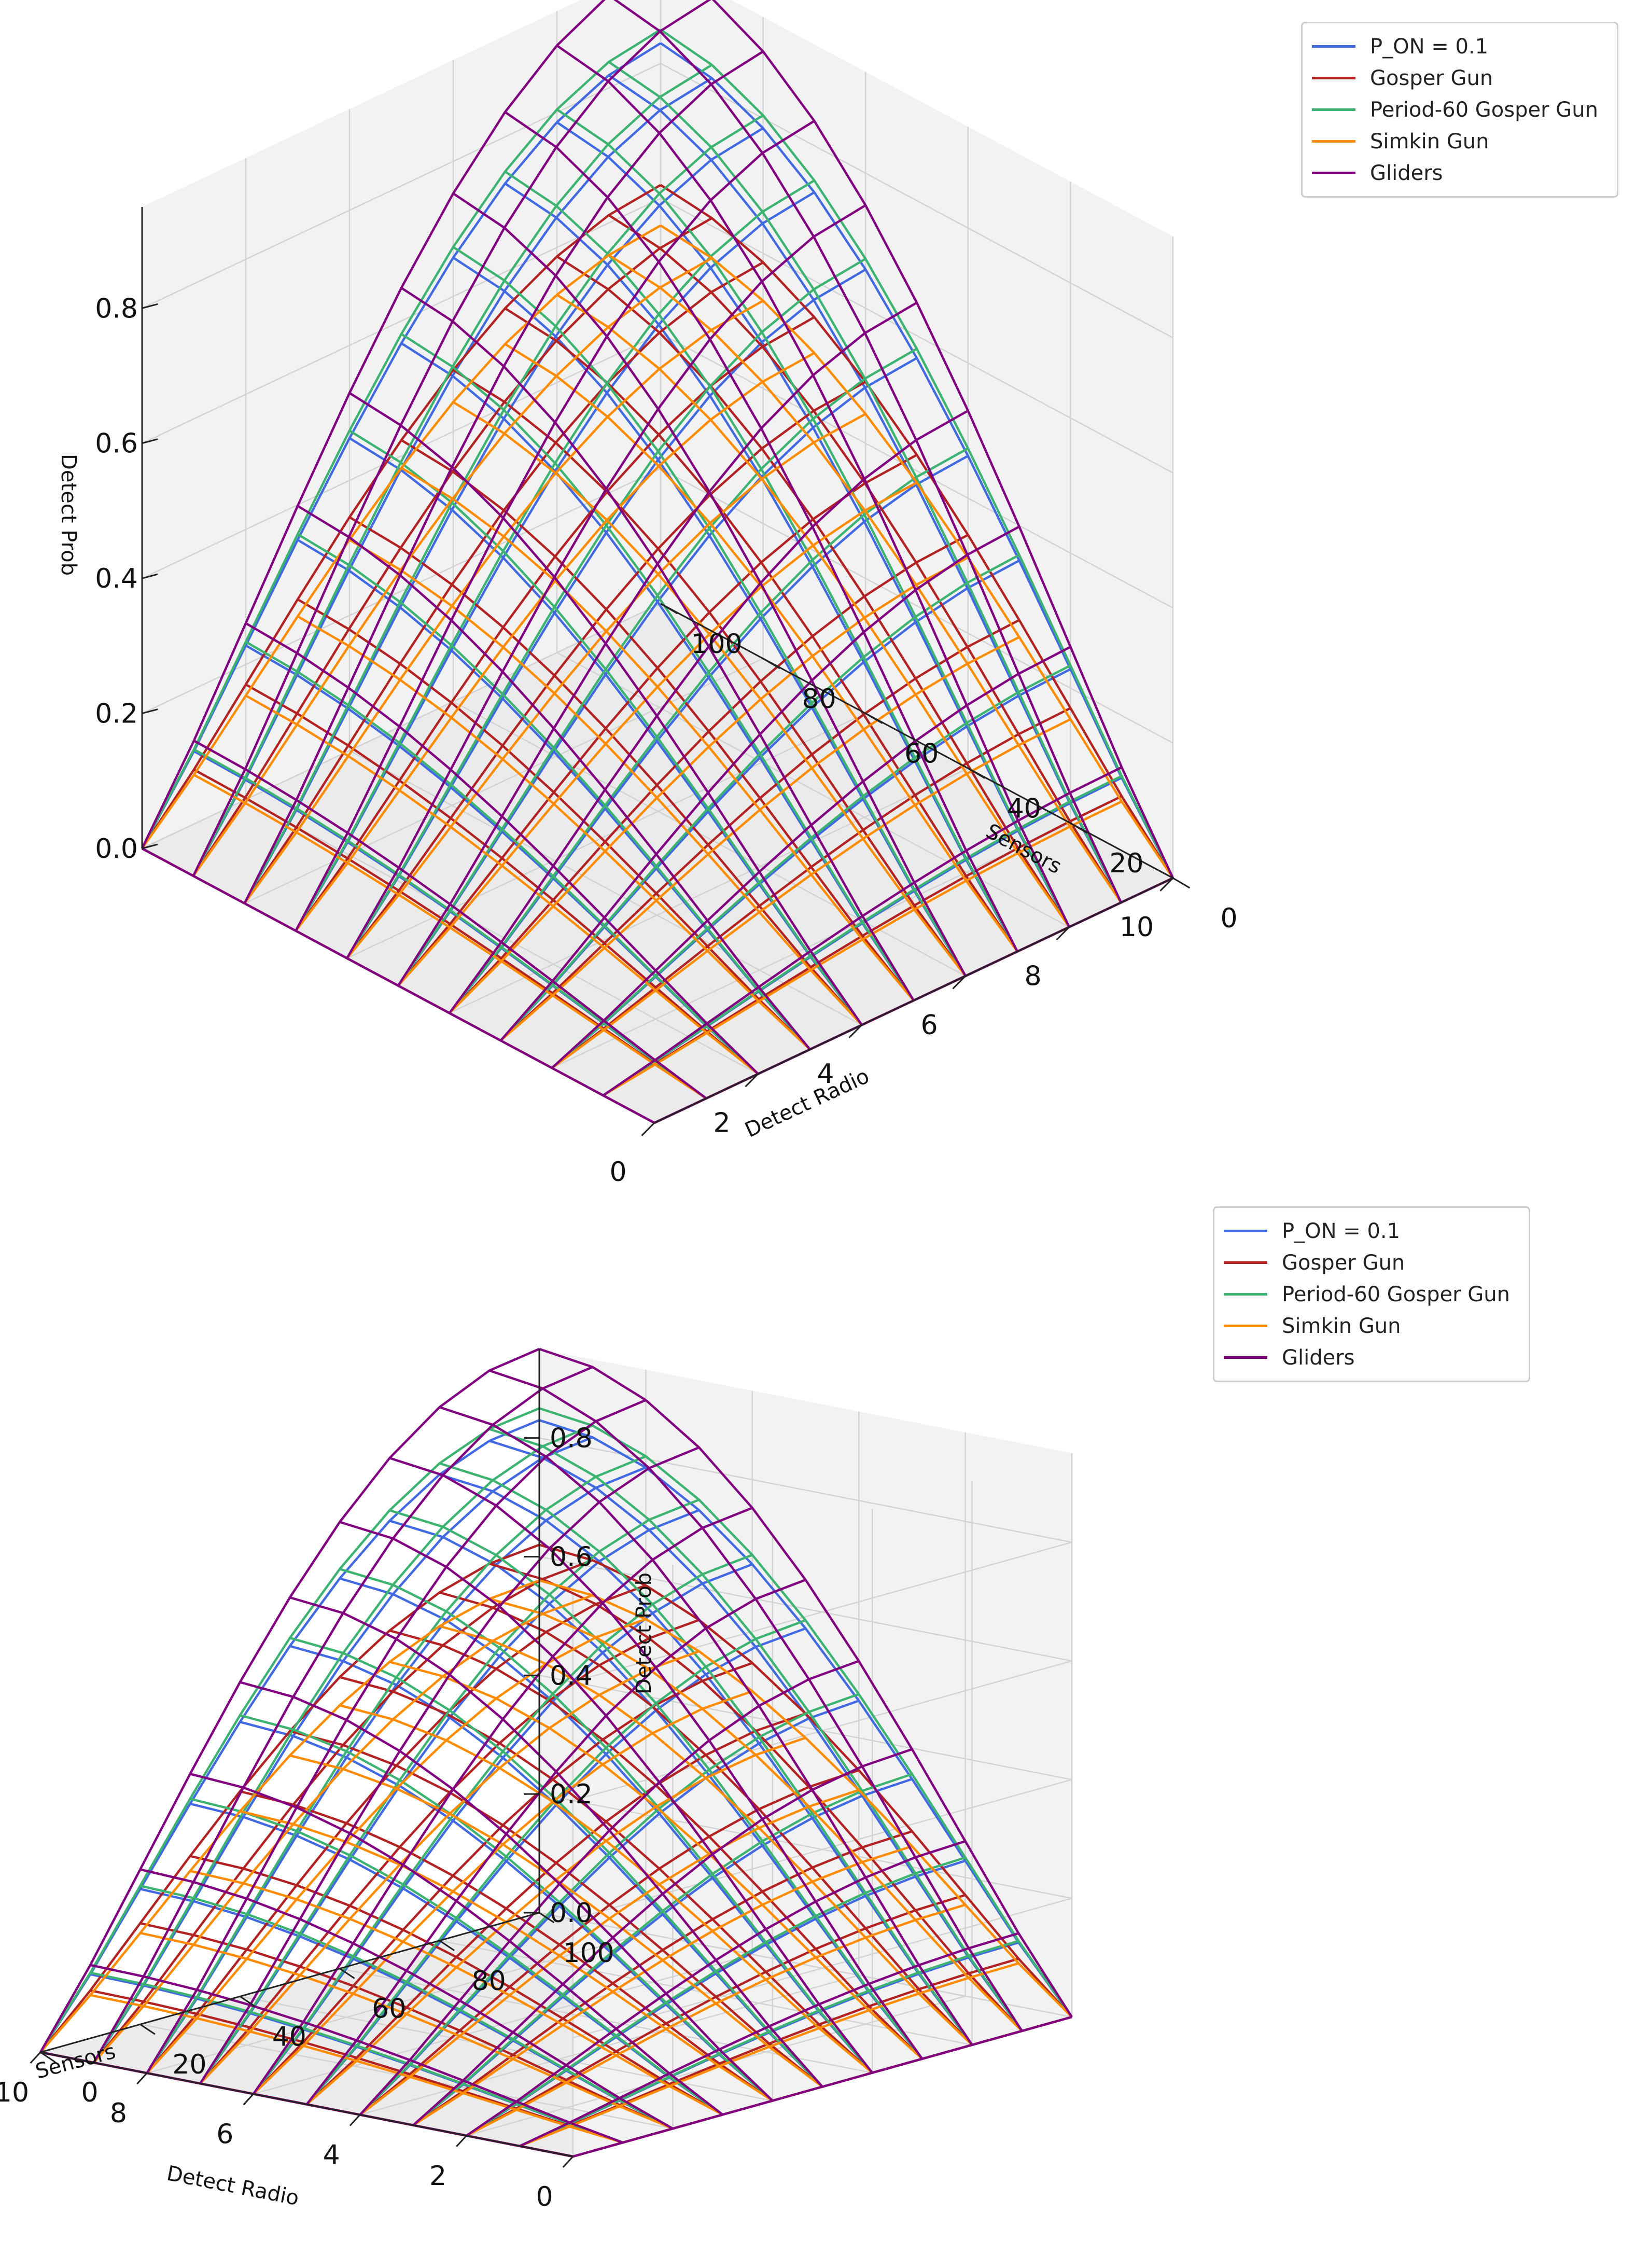 The image size is (1636, 2268). I want to click on legend-label: Gliders, so click(1318, 1357).